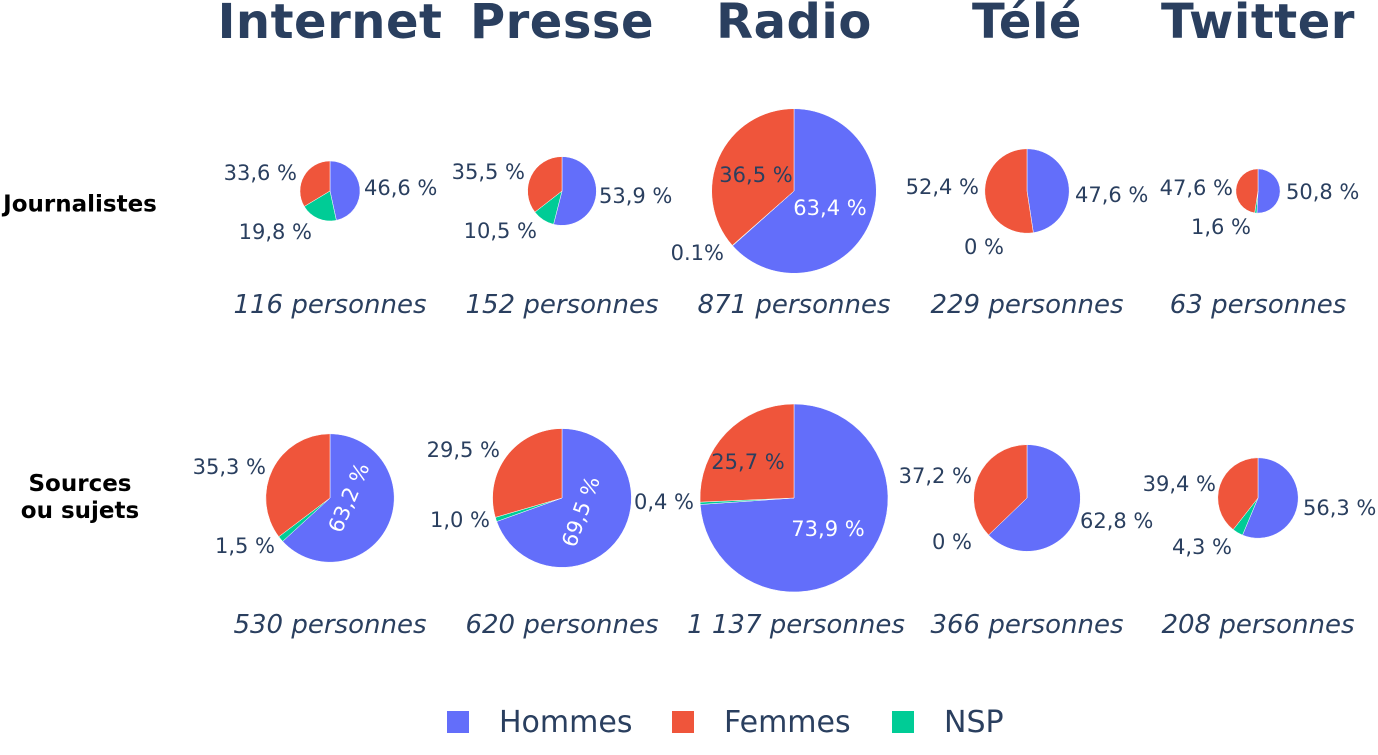 The width and height of the screenshot is (1378, 755). What do you see at coordinates (974, 722) in the screenshot?
I see `legend-label: NSP` at bounding box center [974, 722].